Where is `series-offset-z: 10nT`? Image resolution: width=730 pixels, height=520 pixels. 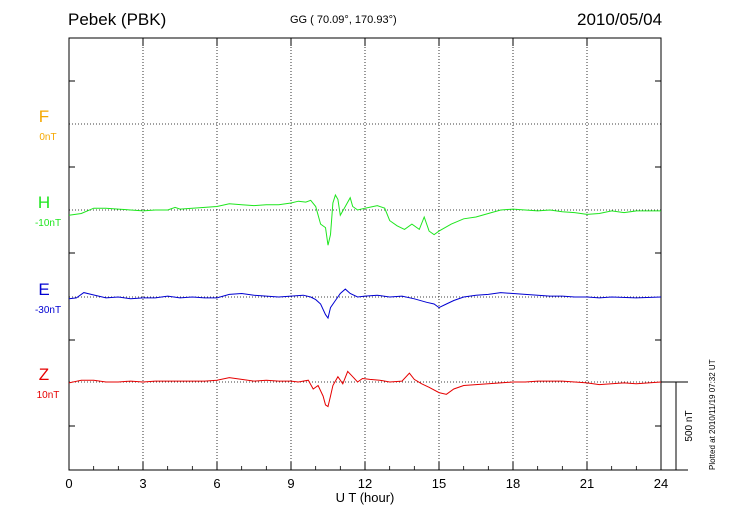 series-offset-z: 10nT is located at coordinates (48, 395).